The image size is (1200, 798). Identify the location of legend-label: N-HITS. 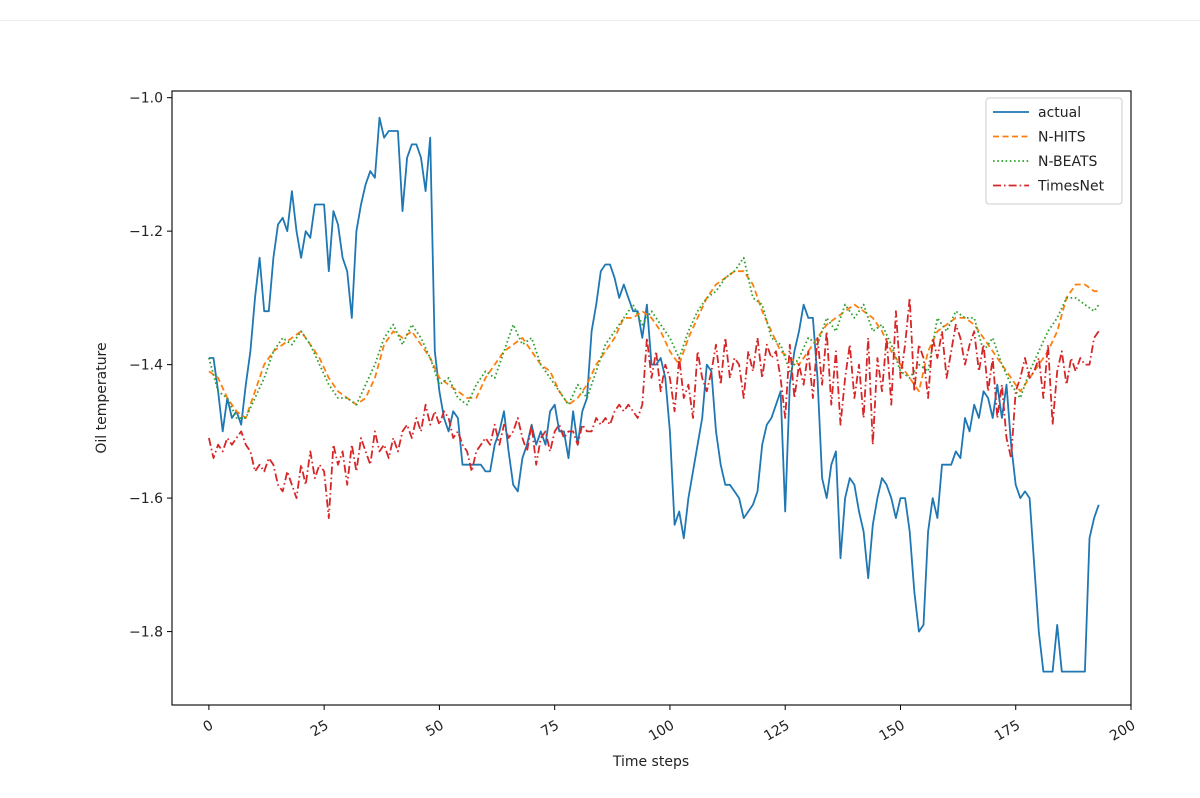
(1062, 138).